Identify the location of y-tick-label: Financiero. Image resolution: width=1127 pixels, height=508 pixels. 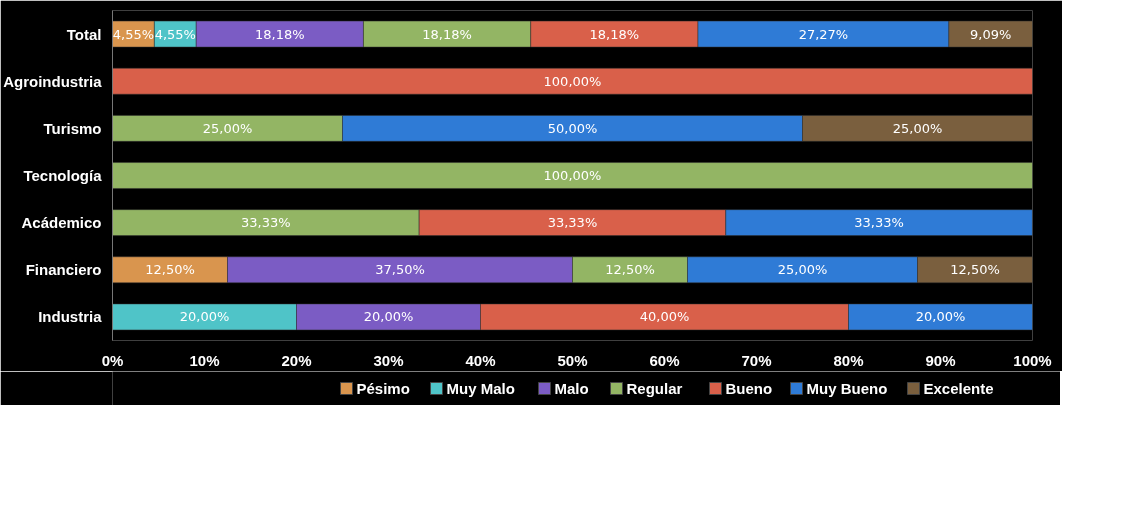
(63, 270).